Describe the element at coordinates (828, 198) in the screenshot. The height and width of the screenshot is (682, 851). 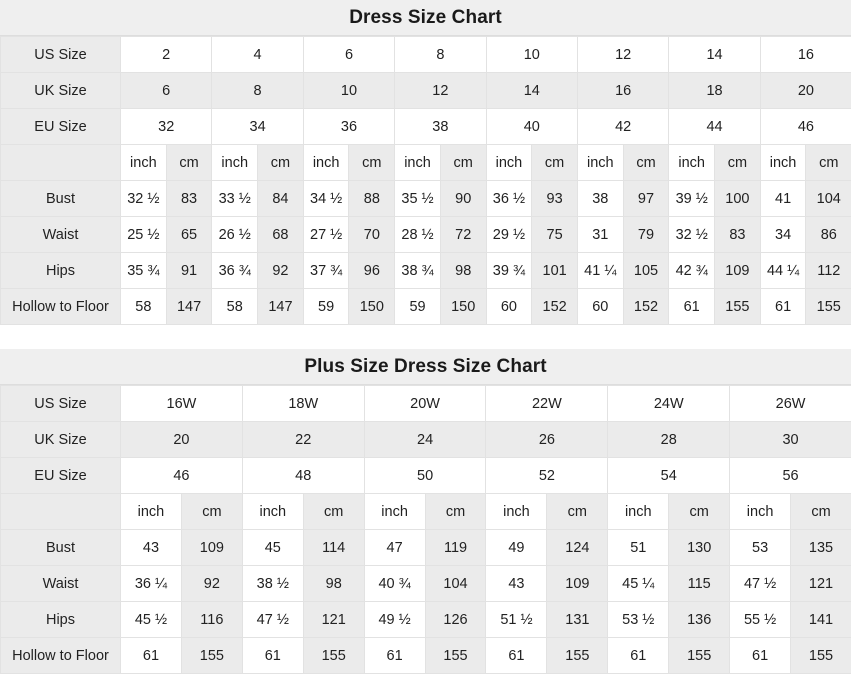
I see `measure-cell-cm: 104` at that location.